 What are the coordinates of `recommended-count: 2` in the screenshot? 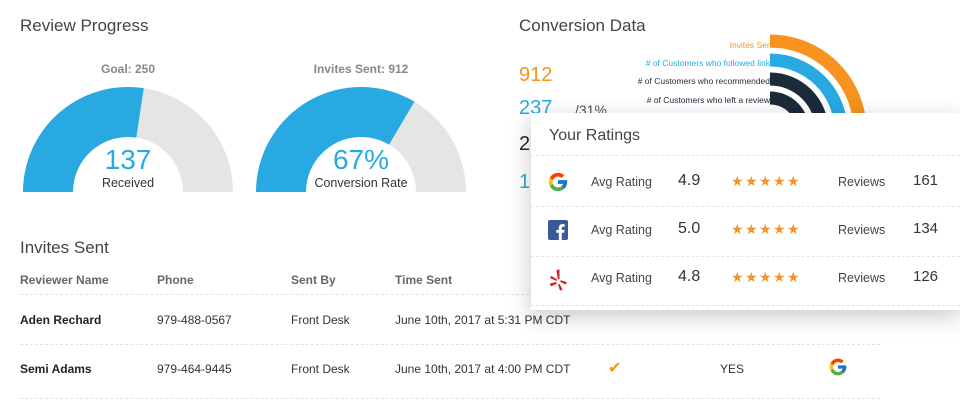 It's located at (525, 144).